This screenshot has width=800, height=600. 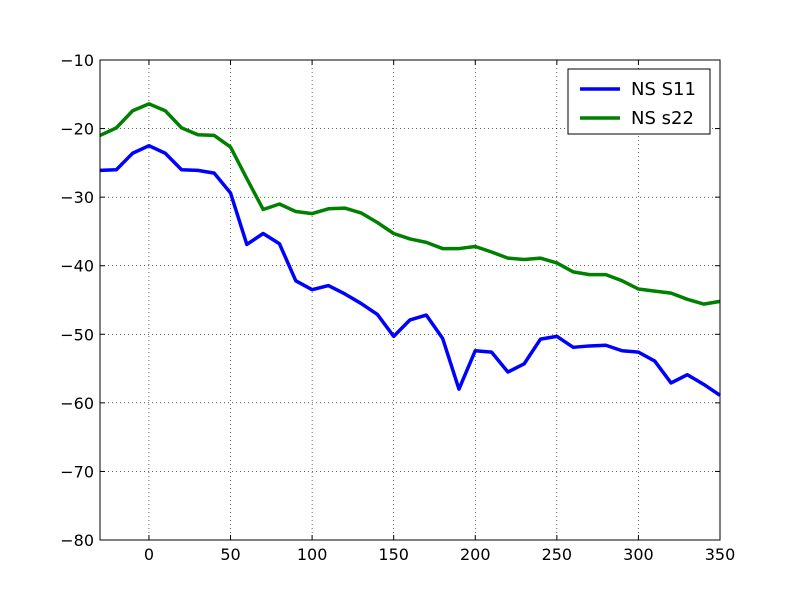 I want to click on x-tick-label: 100, so click(x=312, y=554).